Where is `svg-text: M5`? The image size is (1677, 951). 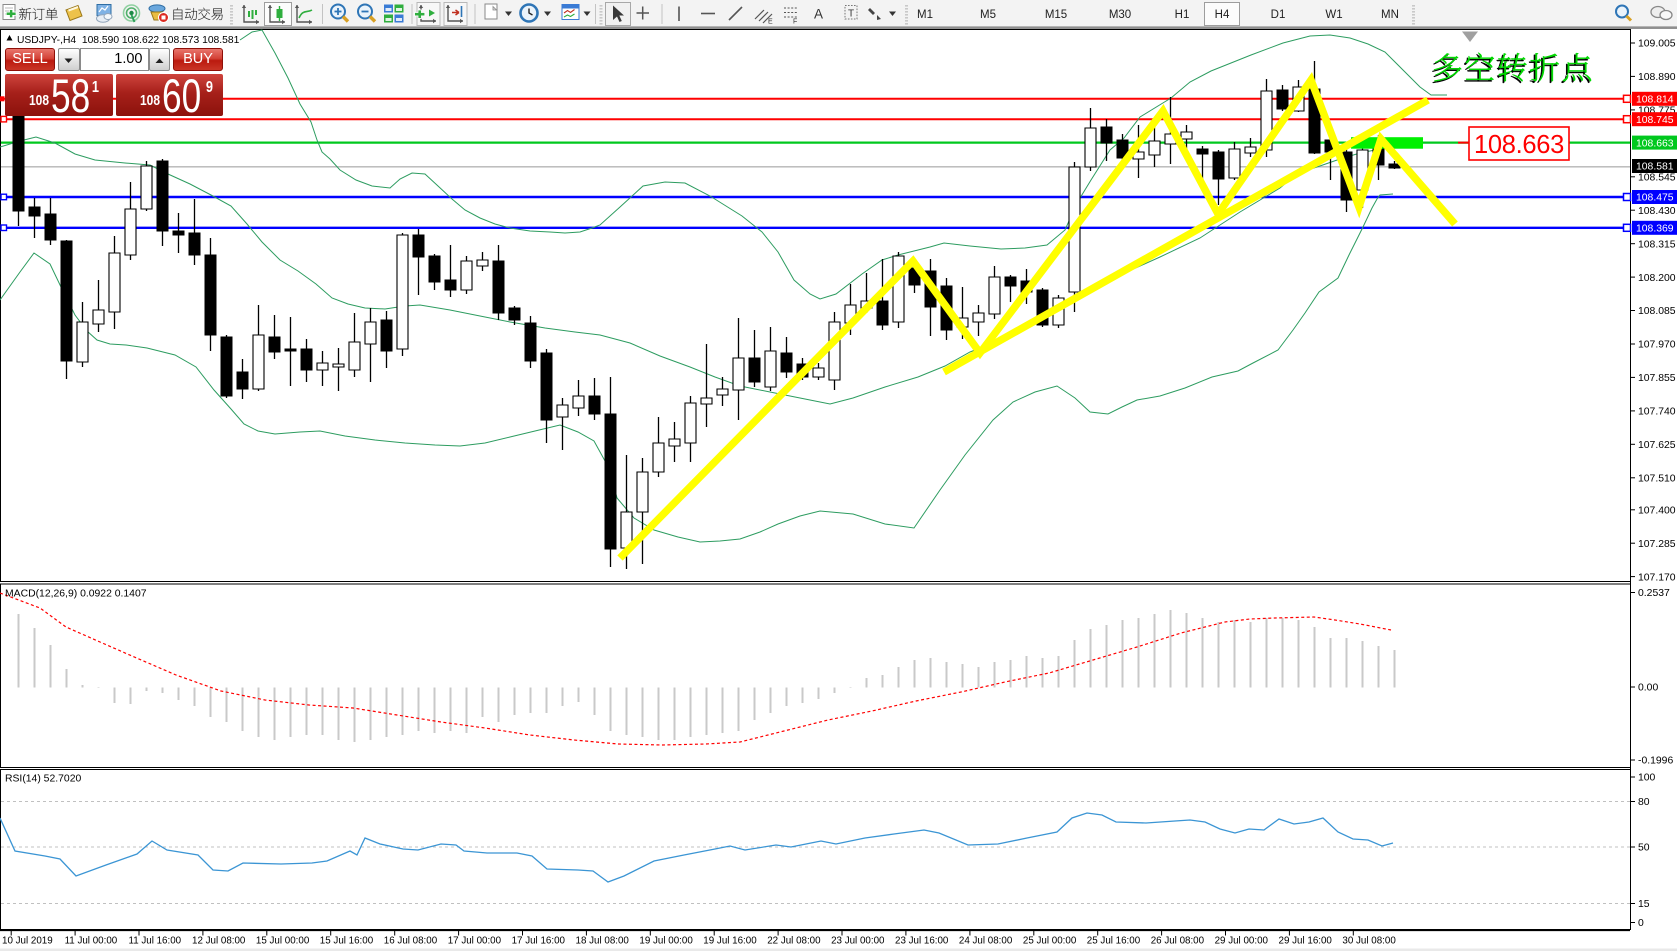
svg-text: M5 is located at coordinates (988, 15).